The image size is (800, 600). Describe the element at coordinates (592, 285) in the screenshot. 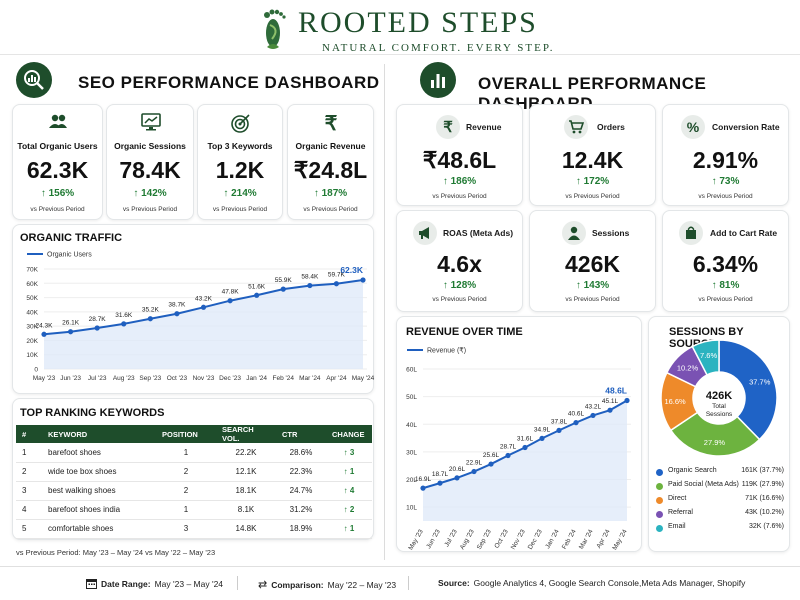

I see `kpi-change: ↑ 143%` at that location.